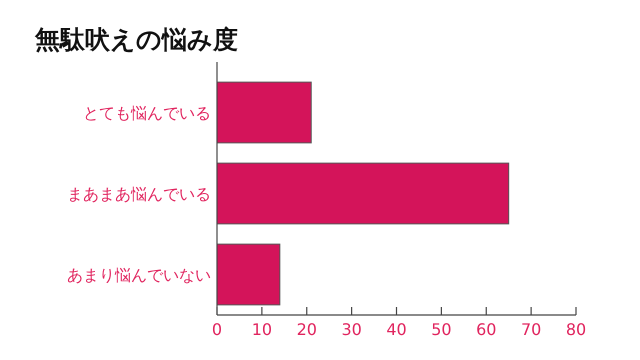 This screenshot has height=360, width=640. Describe the element at coordinates (576, 329) in the screenshot. I see `x-tick-label: 80` at that location.